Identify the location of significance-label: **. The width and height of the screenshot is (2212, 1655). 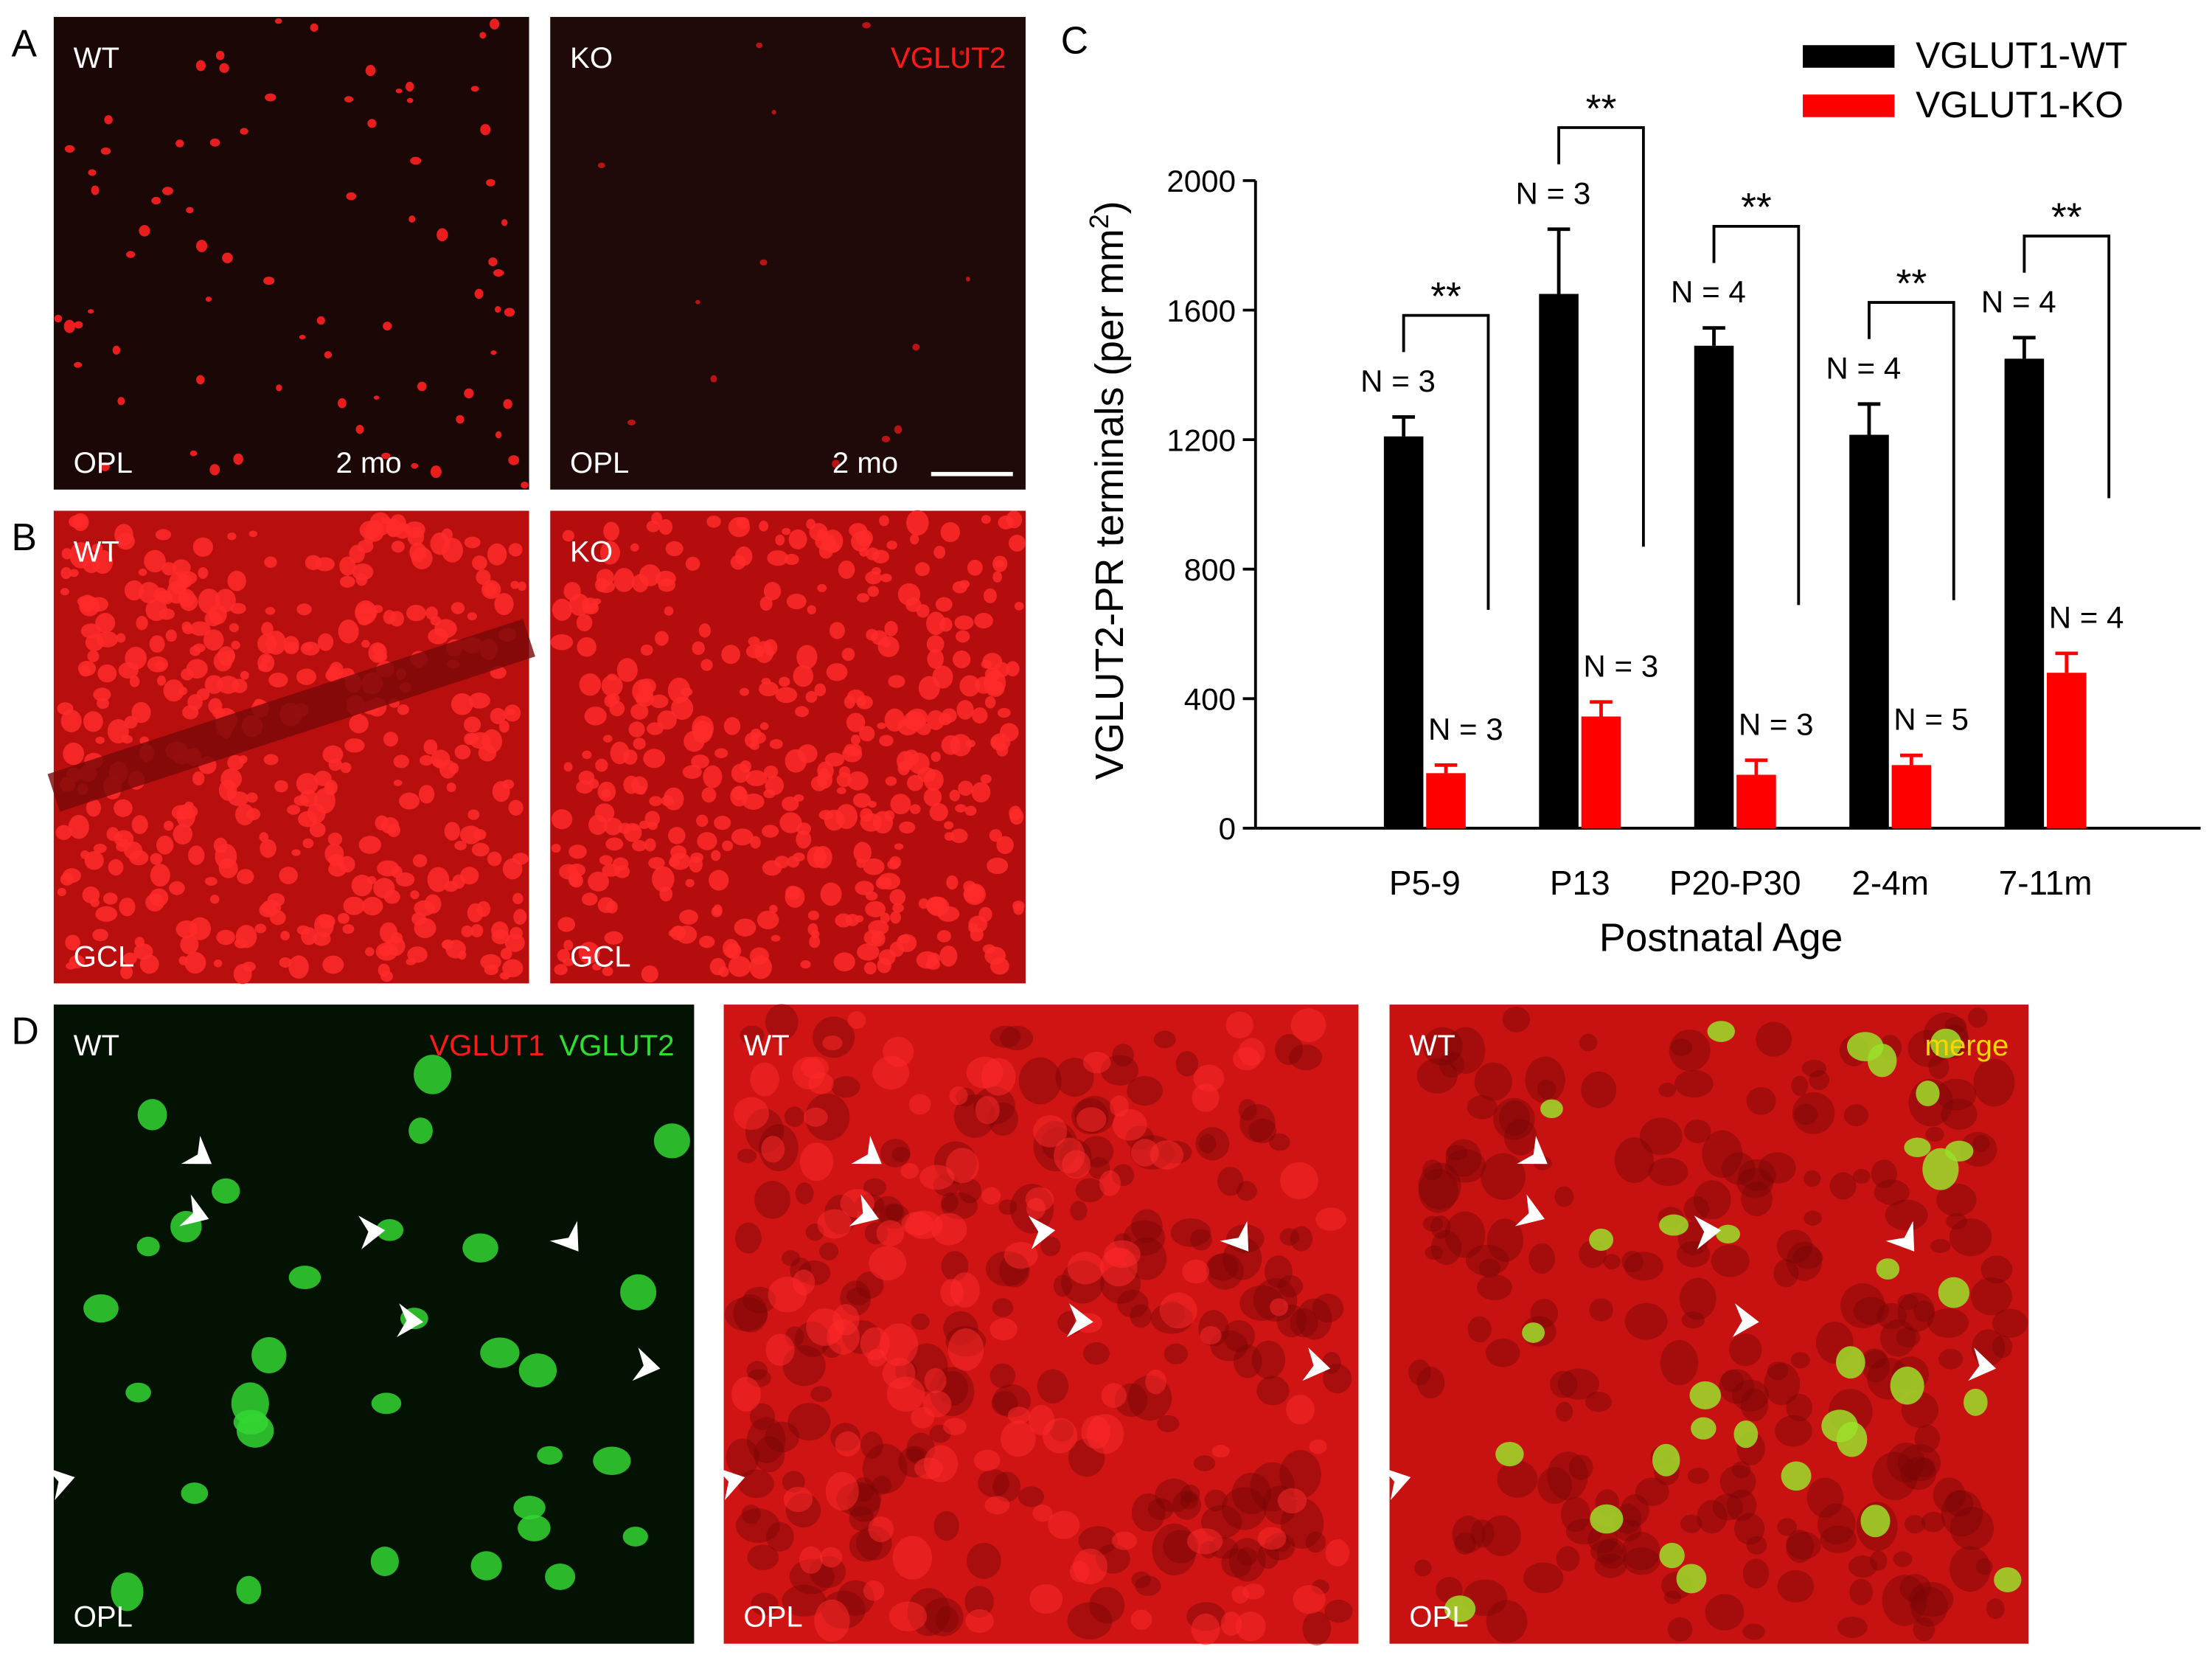
(2066, 217).